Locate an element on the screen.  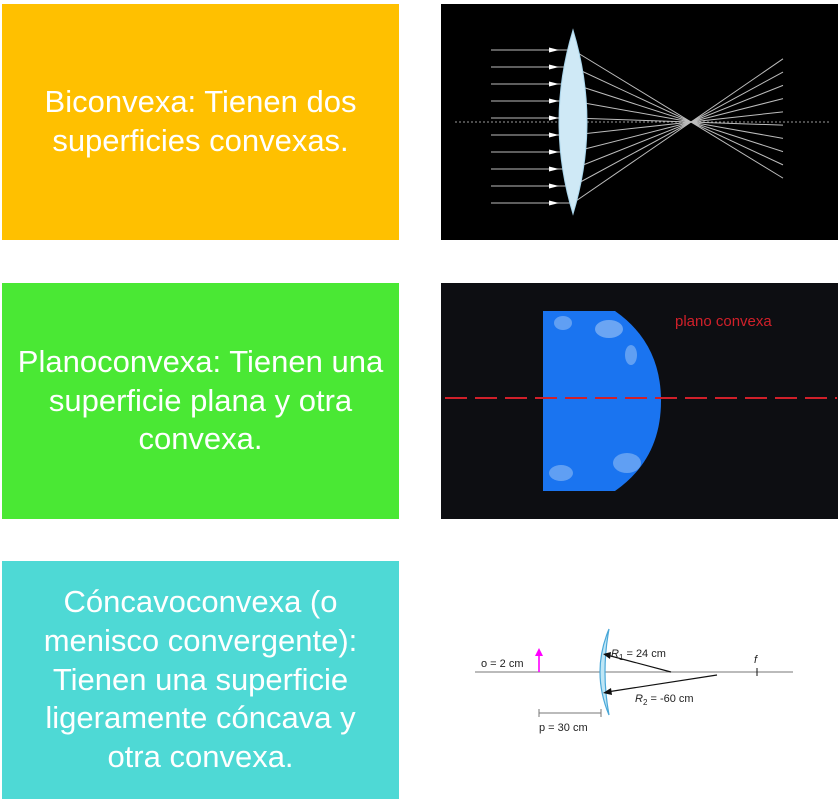
radius-1-line is located at coordinates (639, 663).